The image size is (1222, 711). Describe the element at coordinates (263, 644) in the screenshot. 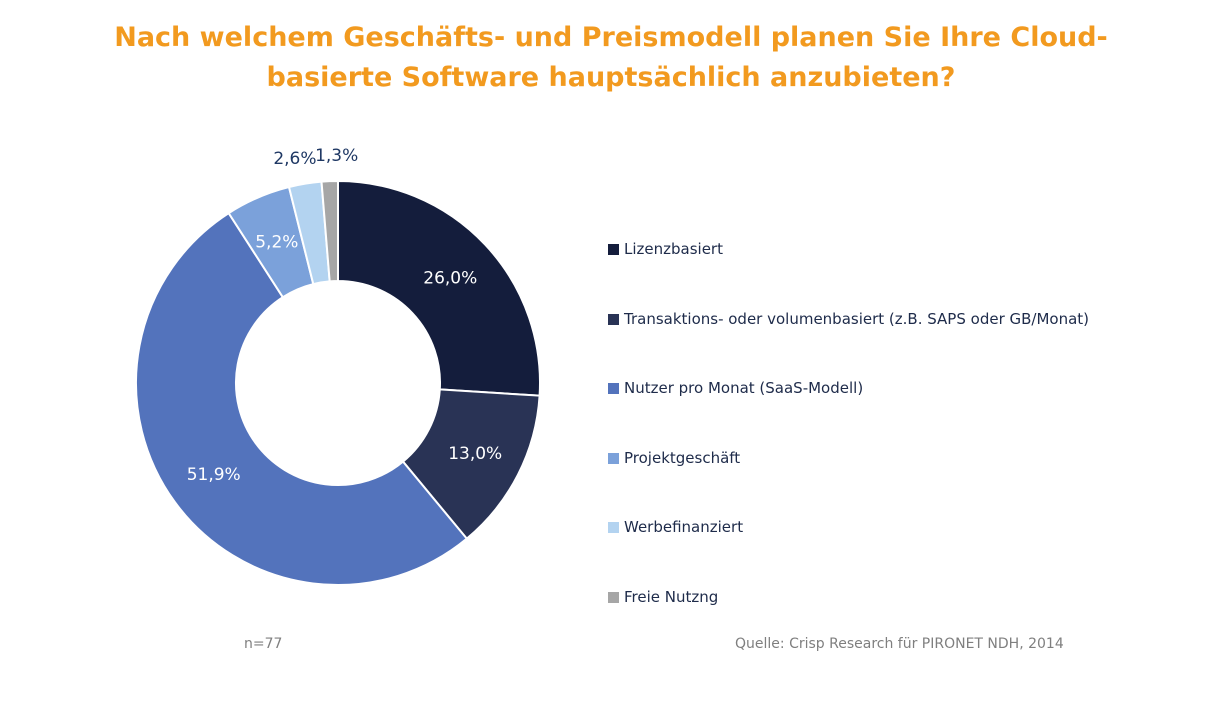

I see `sample-size-label: n=77` at that location.